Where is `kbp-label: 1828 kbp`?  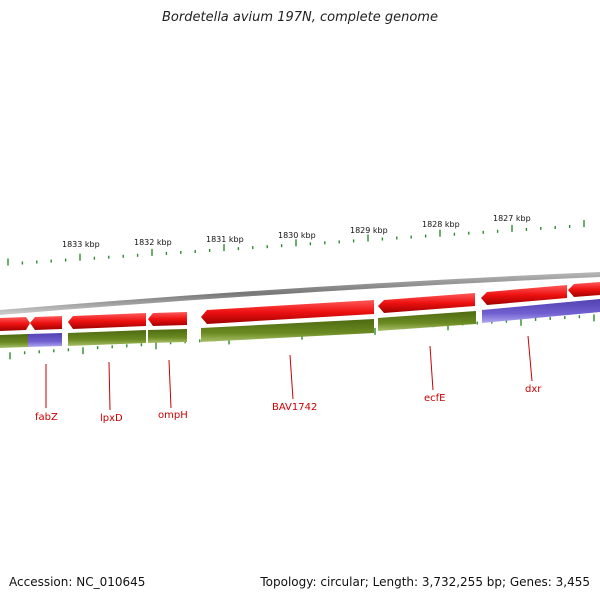 kbp-label: 1828 kbp is located at coordinates (441, 224).